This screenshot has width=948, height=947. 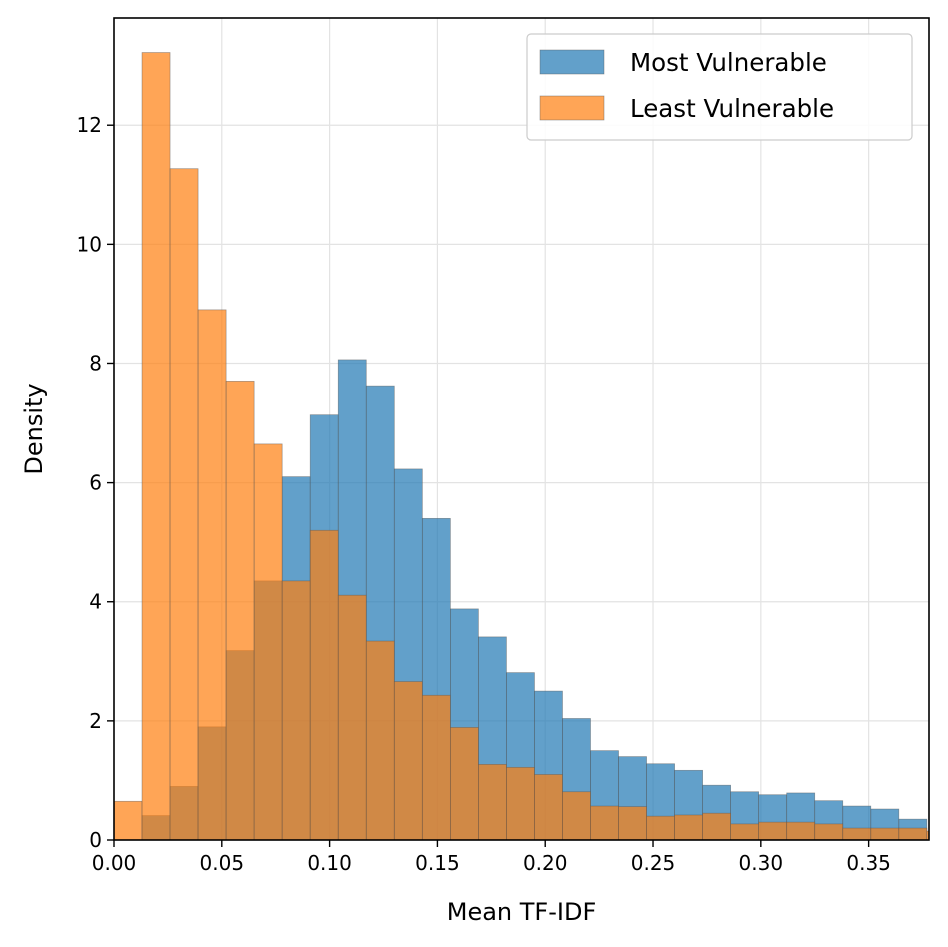 I want to click on x-tick-label: 0.20, so click(x=545, y=863).